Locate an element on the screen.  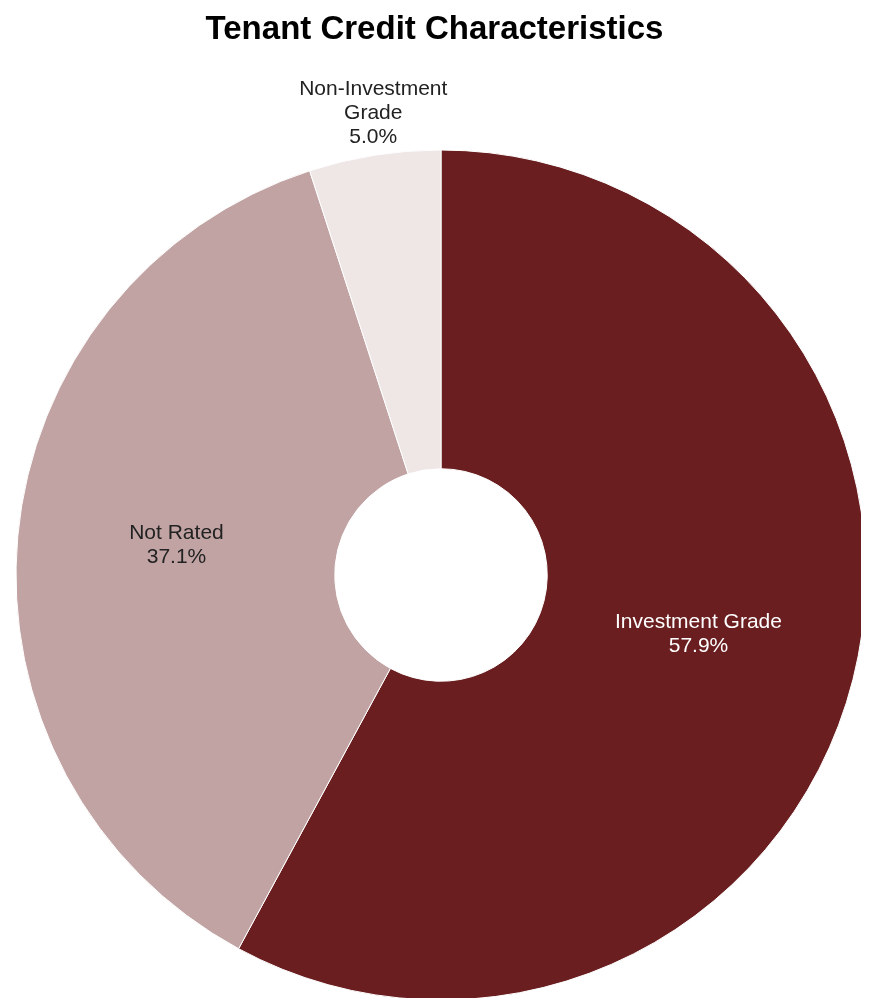
data-label: 37.1% is located at coordinates (176, 555).